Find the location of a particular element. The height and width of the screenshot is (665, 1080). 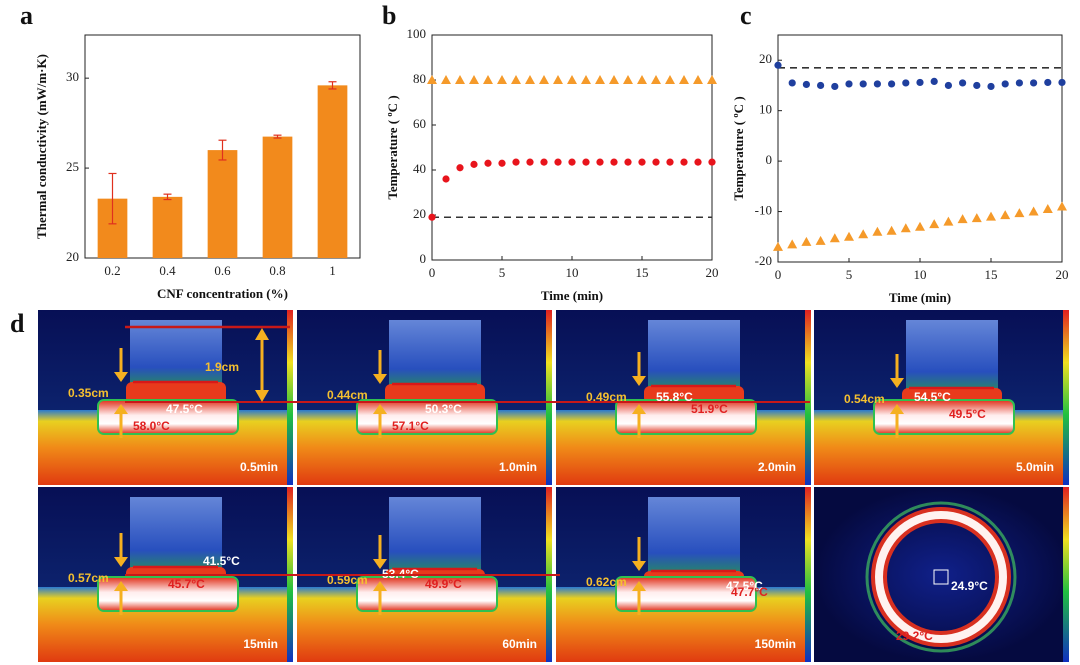

time-label: 150min is located at coordinates (775, 644).